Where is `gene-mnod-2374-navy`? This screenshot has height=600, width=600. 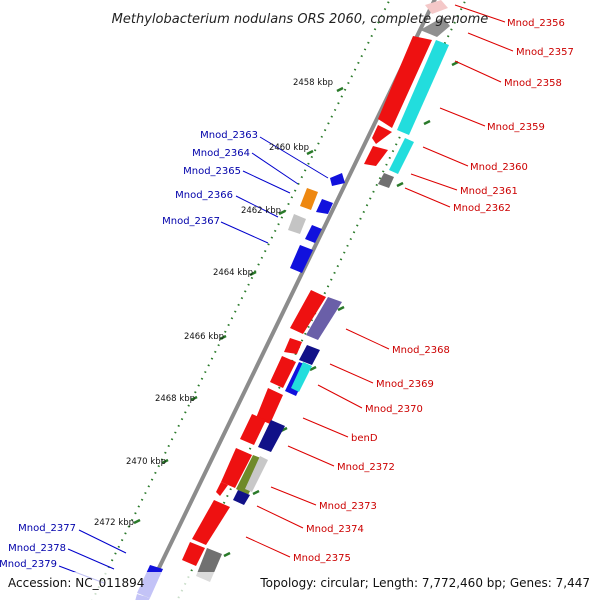
gene-mnod-2374-navy is located at coordinates (241, 497).